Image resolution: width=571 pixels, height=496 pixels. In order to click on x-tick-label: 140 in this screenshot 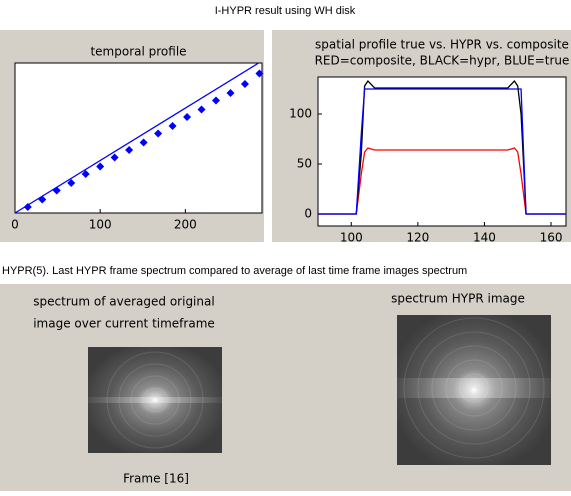, I will do `click(484, 238)`.